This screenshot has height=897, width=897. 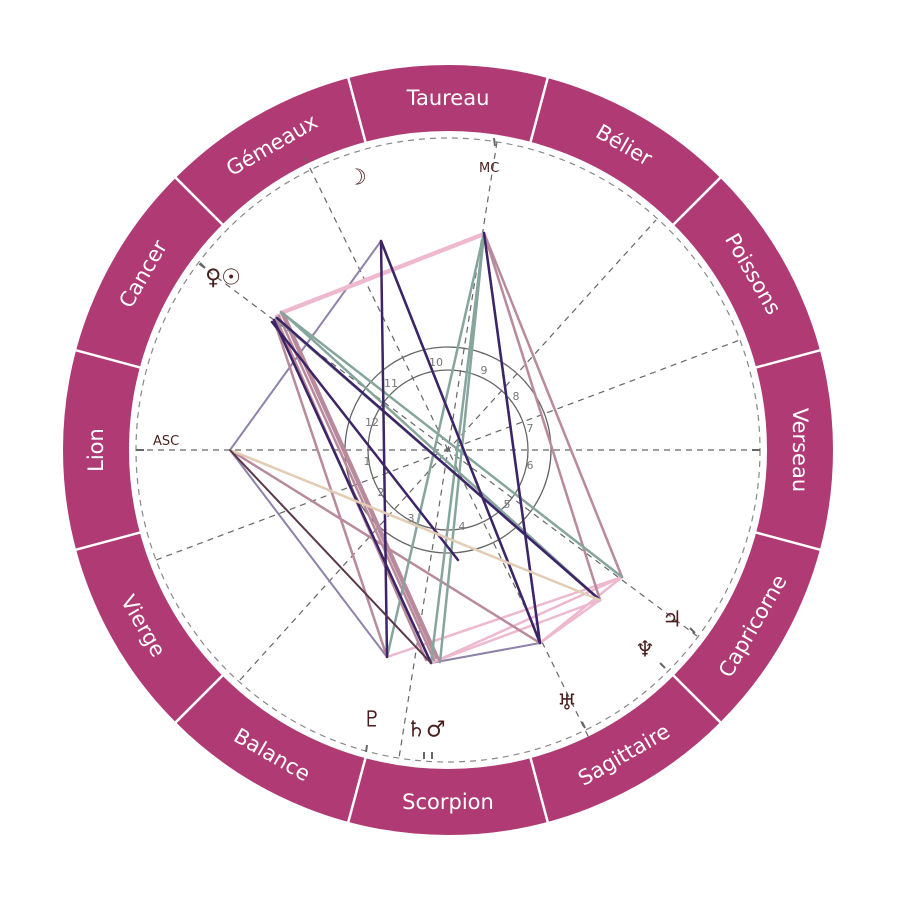 I want to click on house-number-8: 8, so click(x=516, y=396).